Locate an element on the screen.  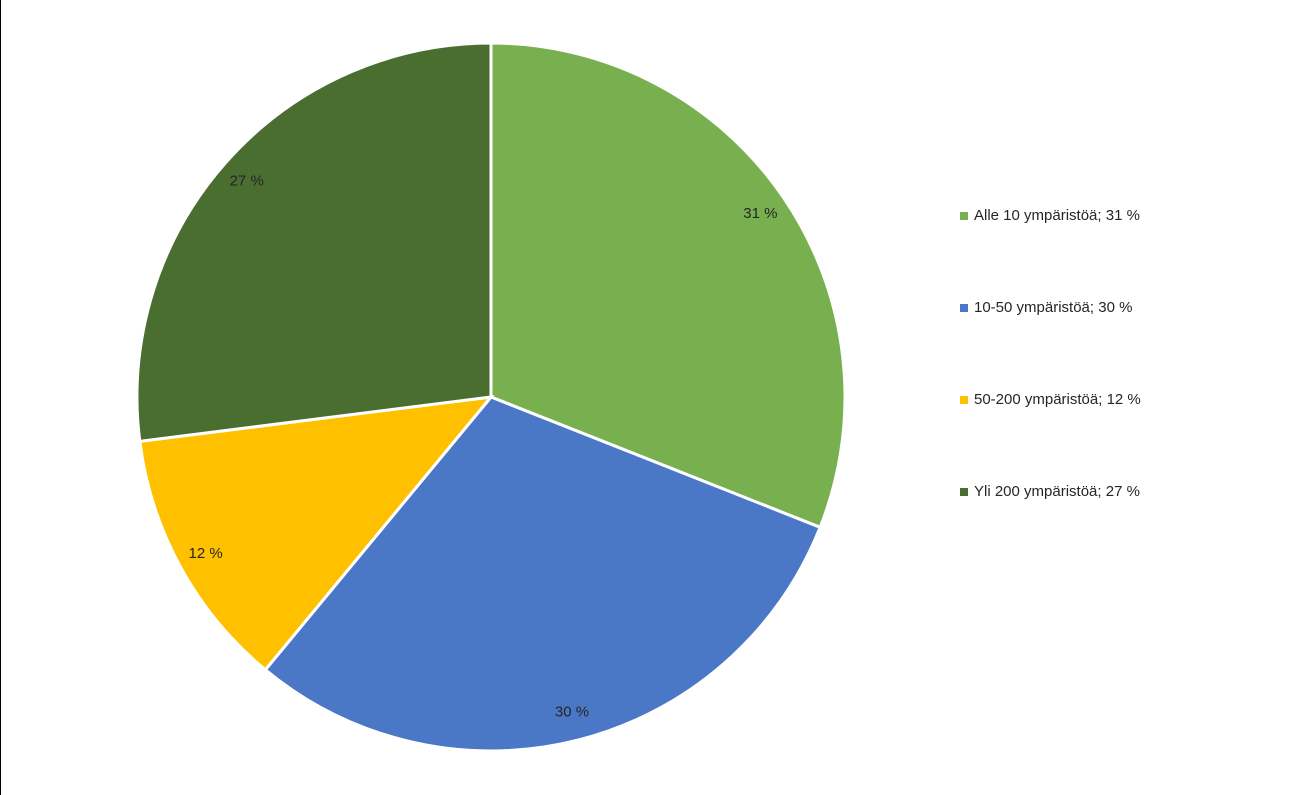
legend-label: 50-200 ympäristöä; 12 % is located at coordinates (1057, 399).